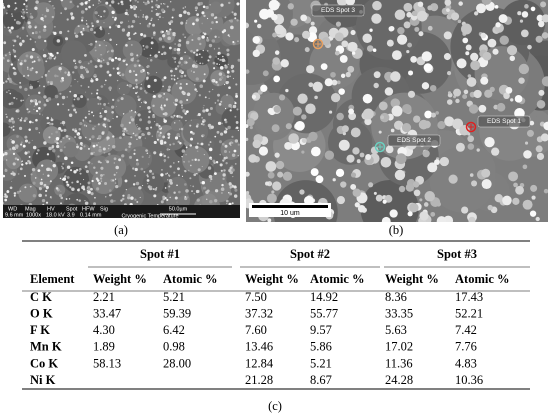 The image size is (550, 418). I want to click on info-header: HV, so click(51, 209).